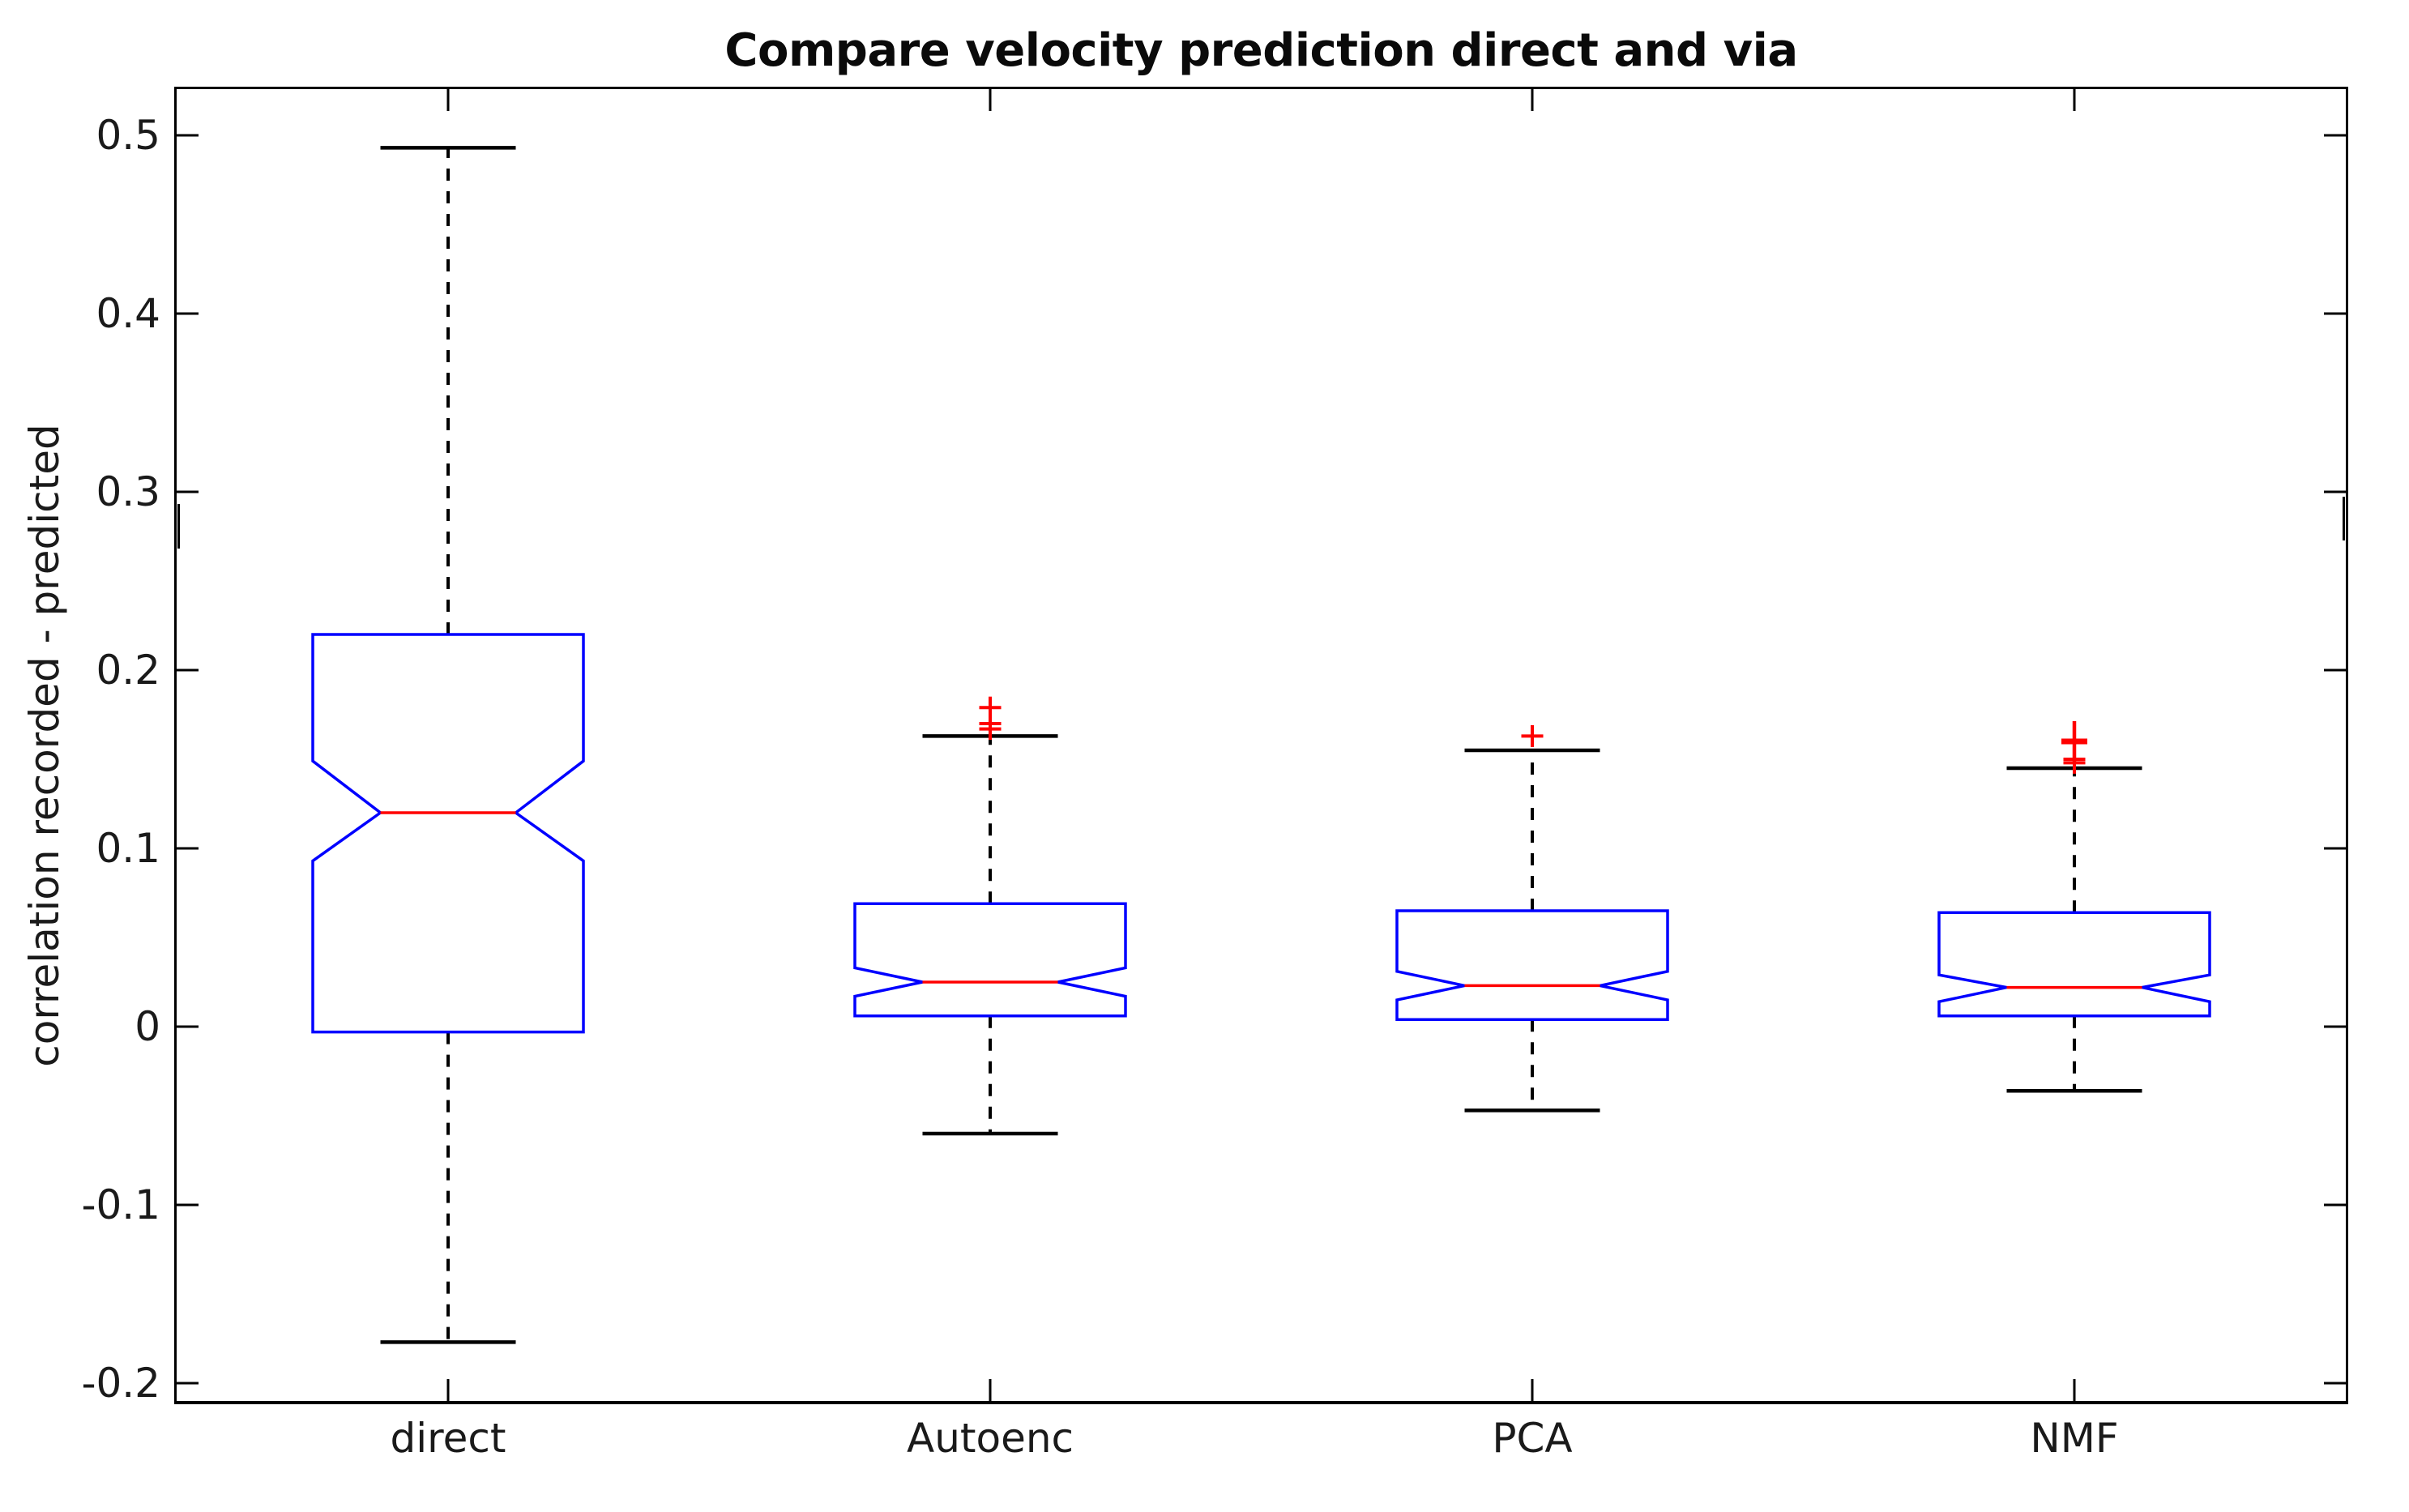  What do you see at coordinates (448, 833) in the screenshot?
I see `box-direct` at bounding box center [448, 833].